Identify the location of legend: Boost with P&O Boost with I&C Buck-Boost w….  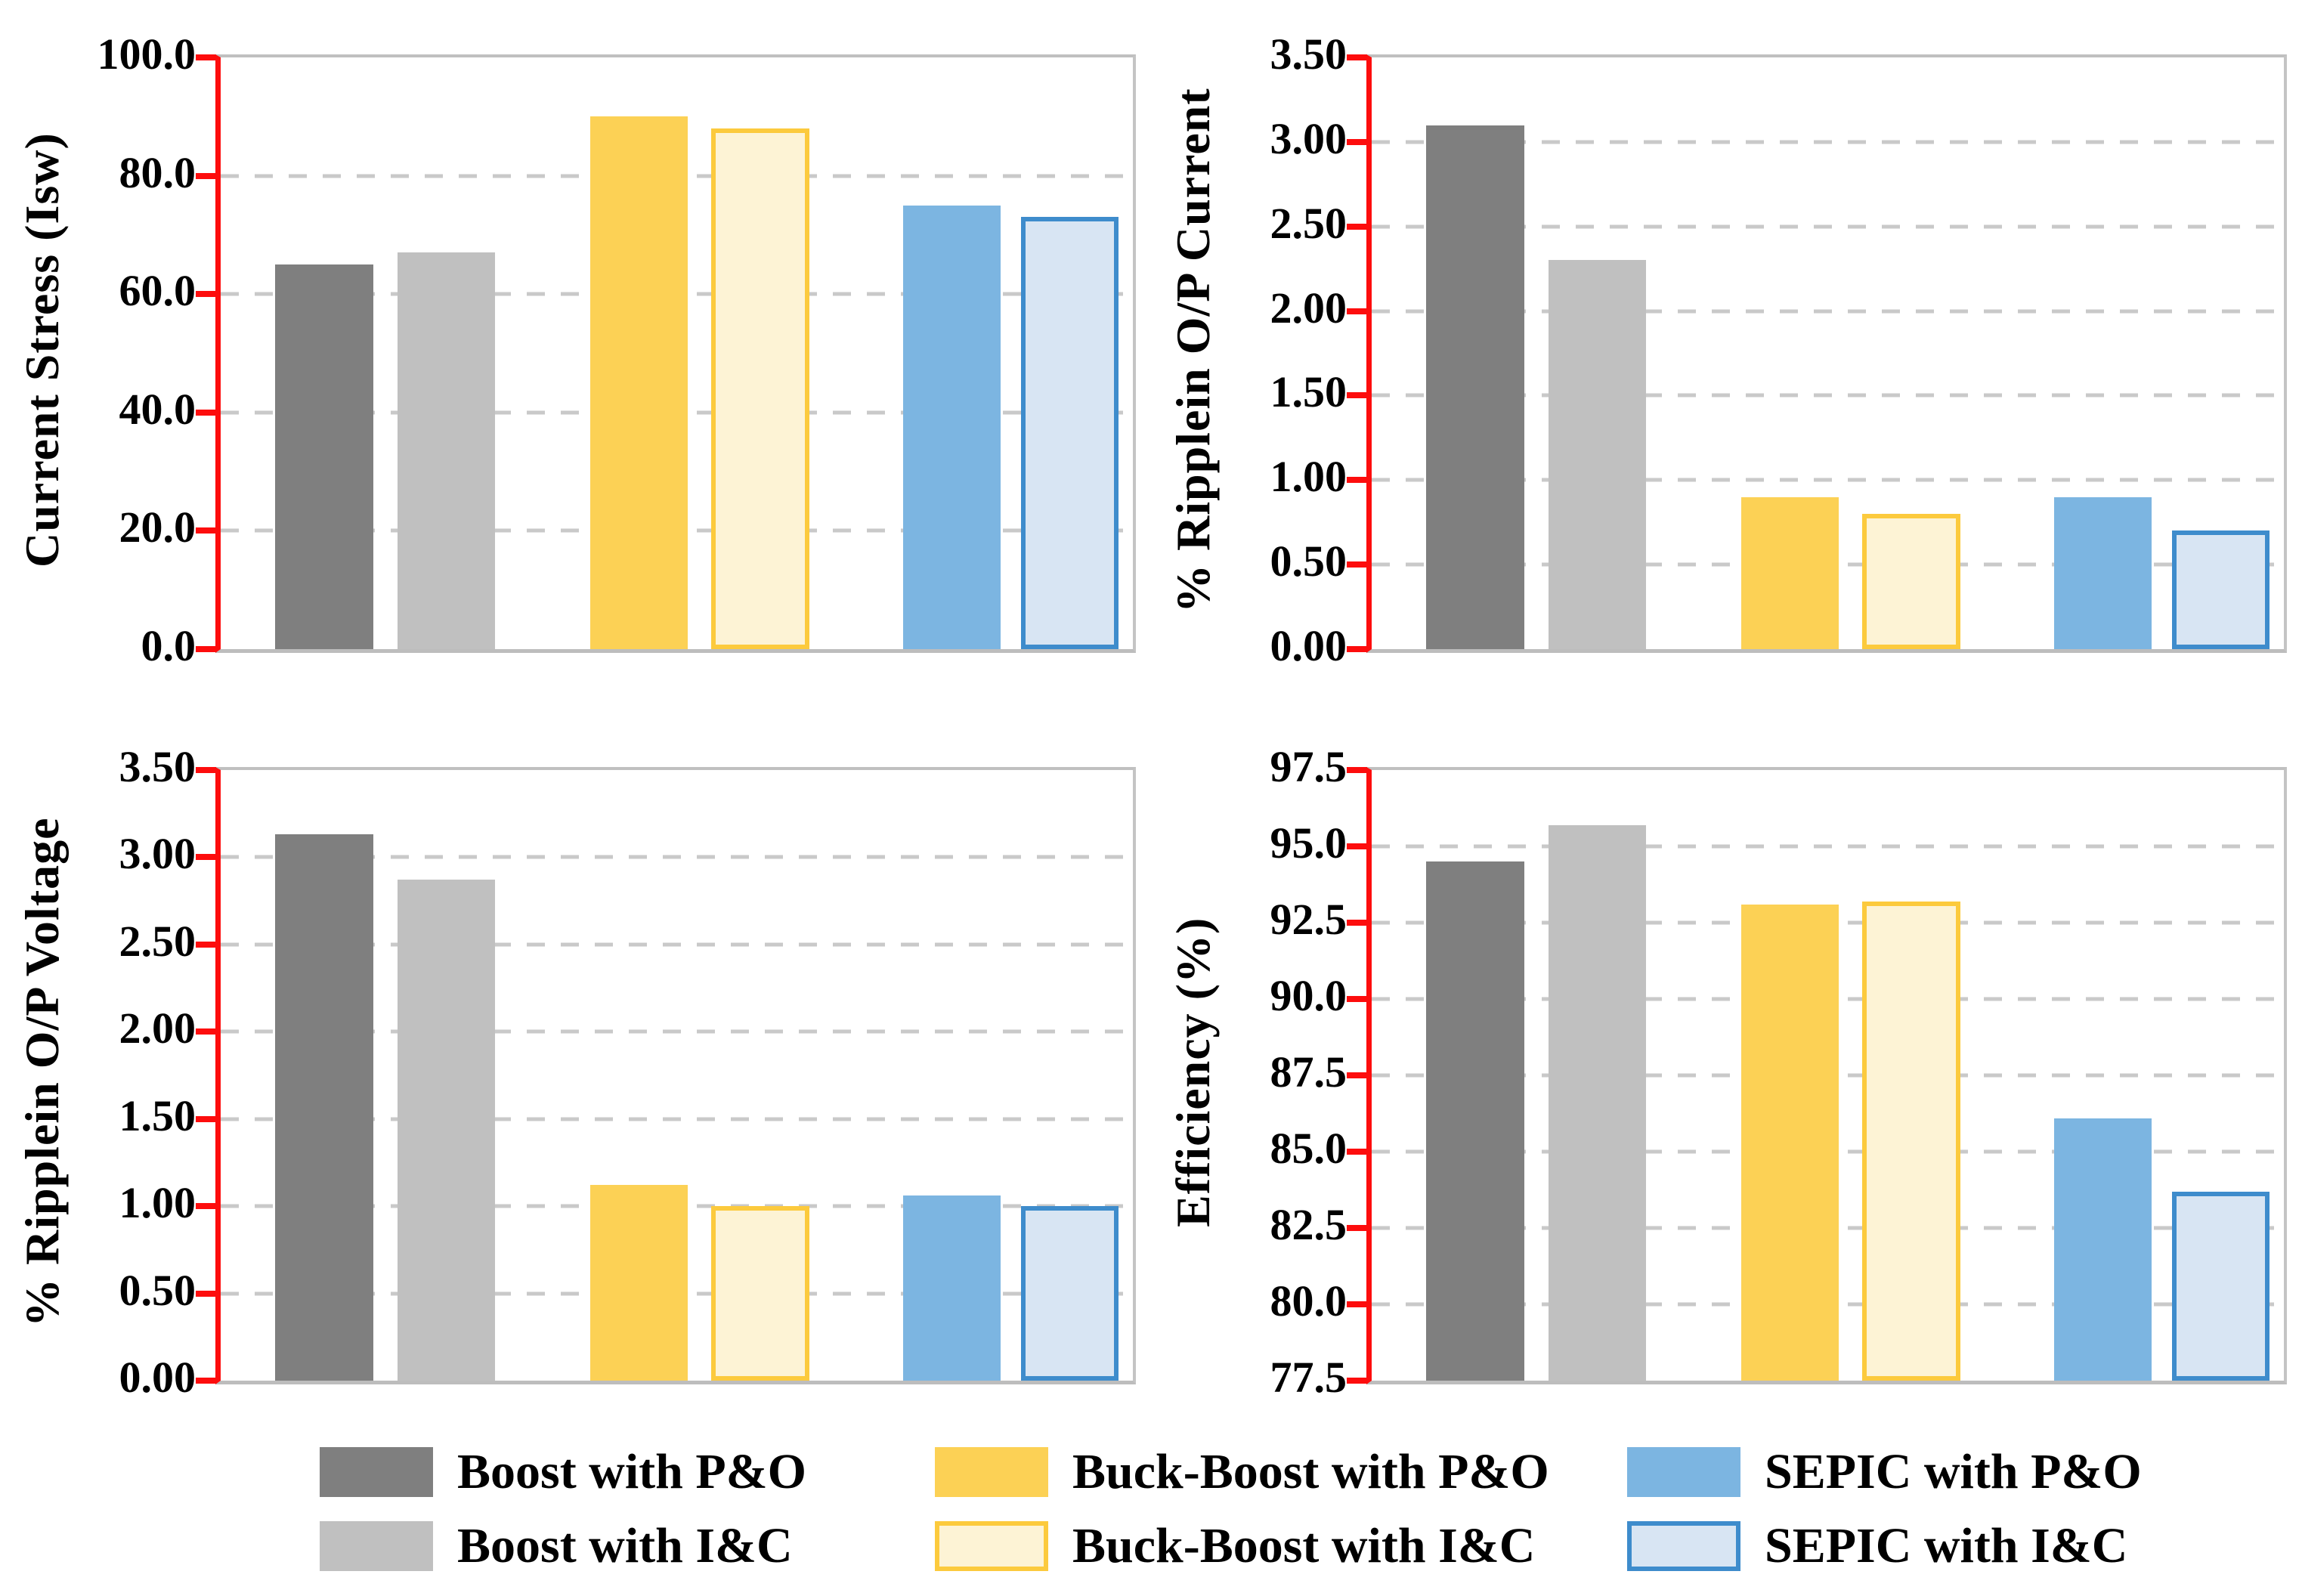
(1151, 1487).